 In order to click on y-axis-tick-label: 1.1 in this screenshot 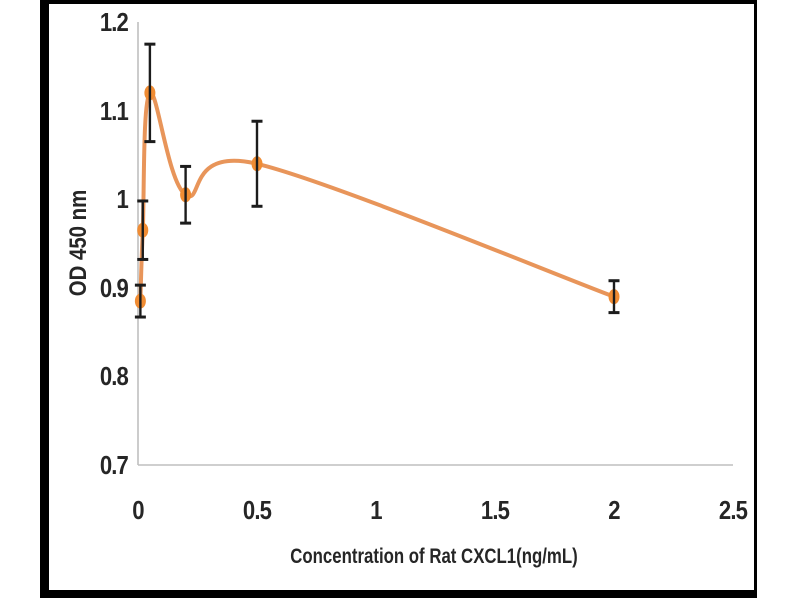, I will do `click(114, 110)`.